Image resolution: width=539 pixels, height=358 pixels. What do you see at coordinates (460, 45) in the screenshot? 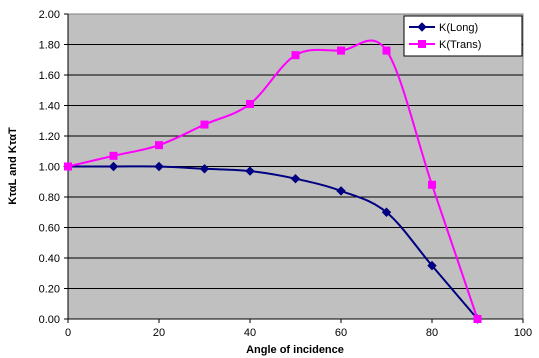
I see `legend-label: K(Trans)` at bounding box center [460, 45].